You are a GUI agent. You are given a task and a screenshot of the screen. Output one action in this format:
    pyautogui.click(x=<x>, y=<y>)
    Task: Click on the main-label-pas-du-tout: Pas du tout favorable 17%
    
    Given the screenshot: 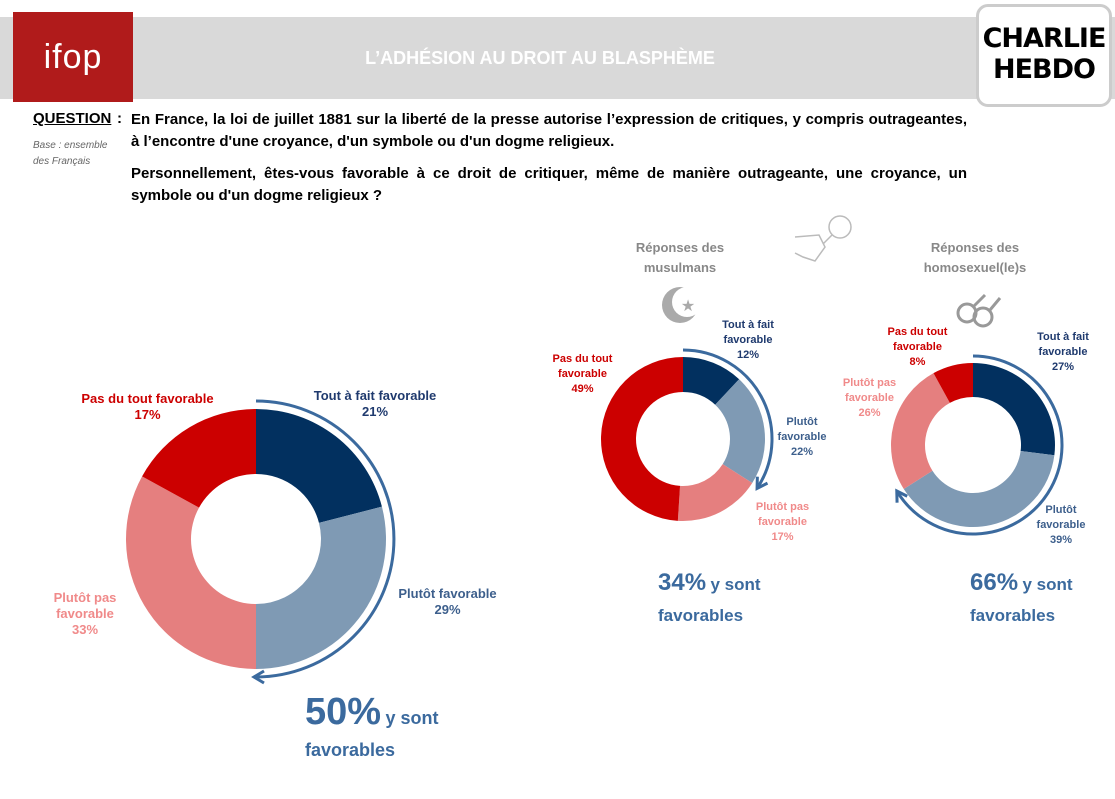 What is the action you would take?
    pyautogui.click(x=147, y=406)
    